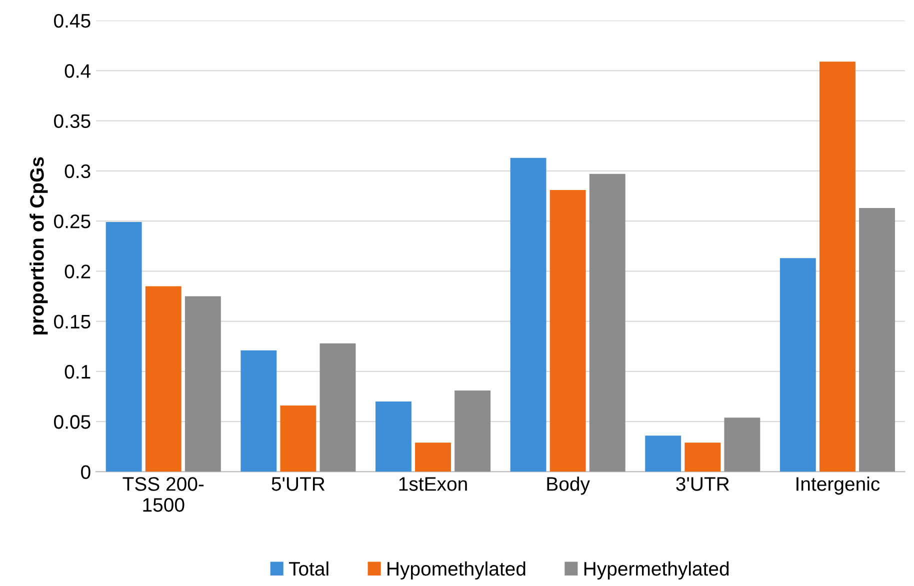 This screenshot has height=586, width=914. I want to click on y-tick-label: 0.45, so click(72, 21).